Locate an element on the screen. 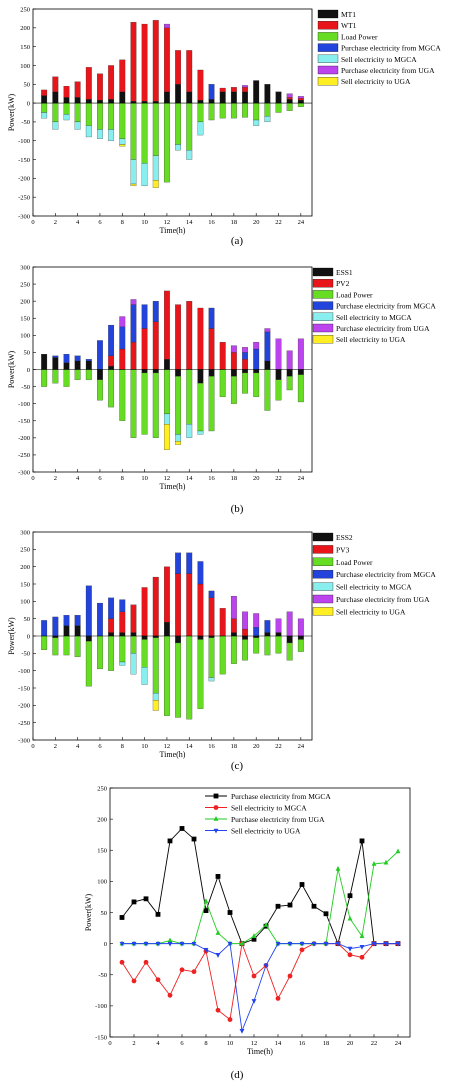 The height and width of the screenshot is (1085, 474). y-tick-label: 250 is located at coordinates (25, 284).